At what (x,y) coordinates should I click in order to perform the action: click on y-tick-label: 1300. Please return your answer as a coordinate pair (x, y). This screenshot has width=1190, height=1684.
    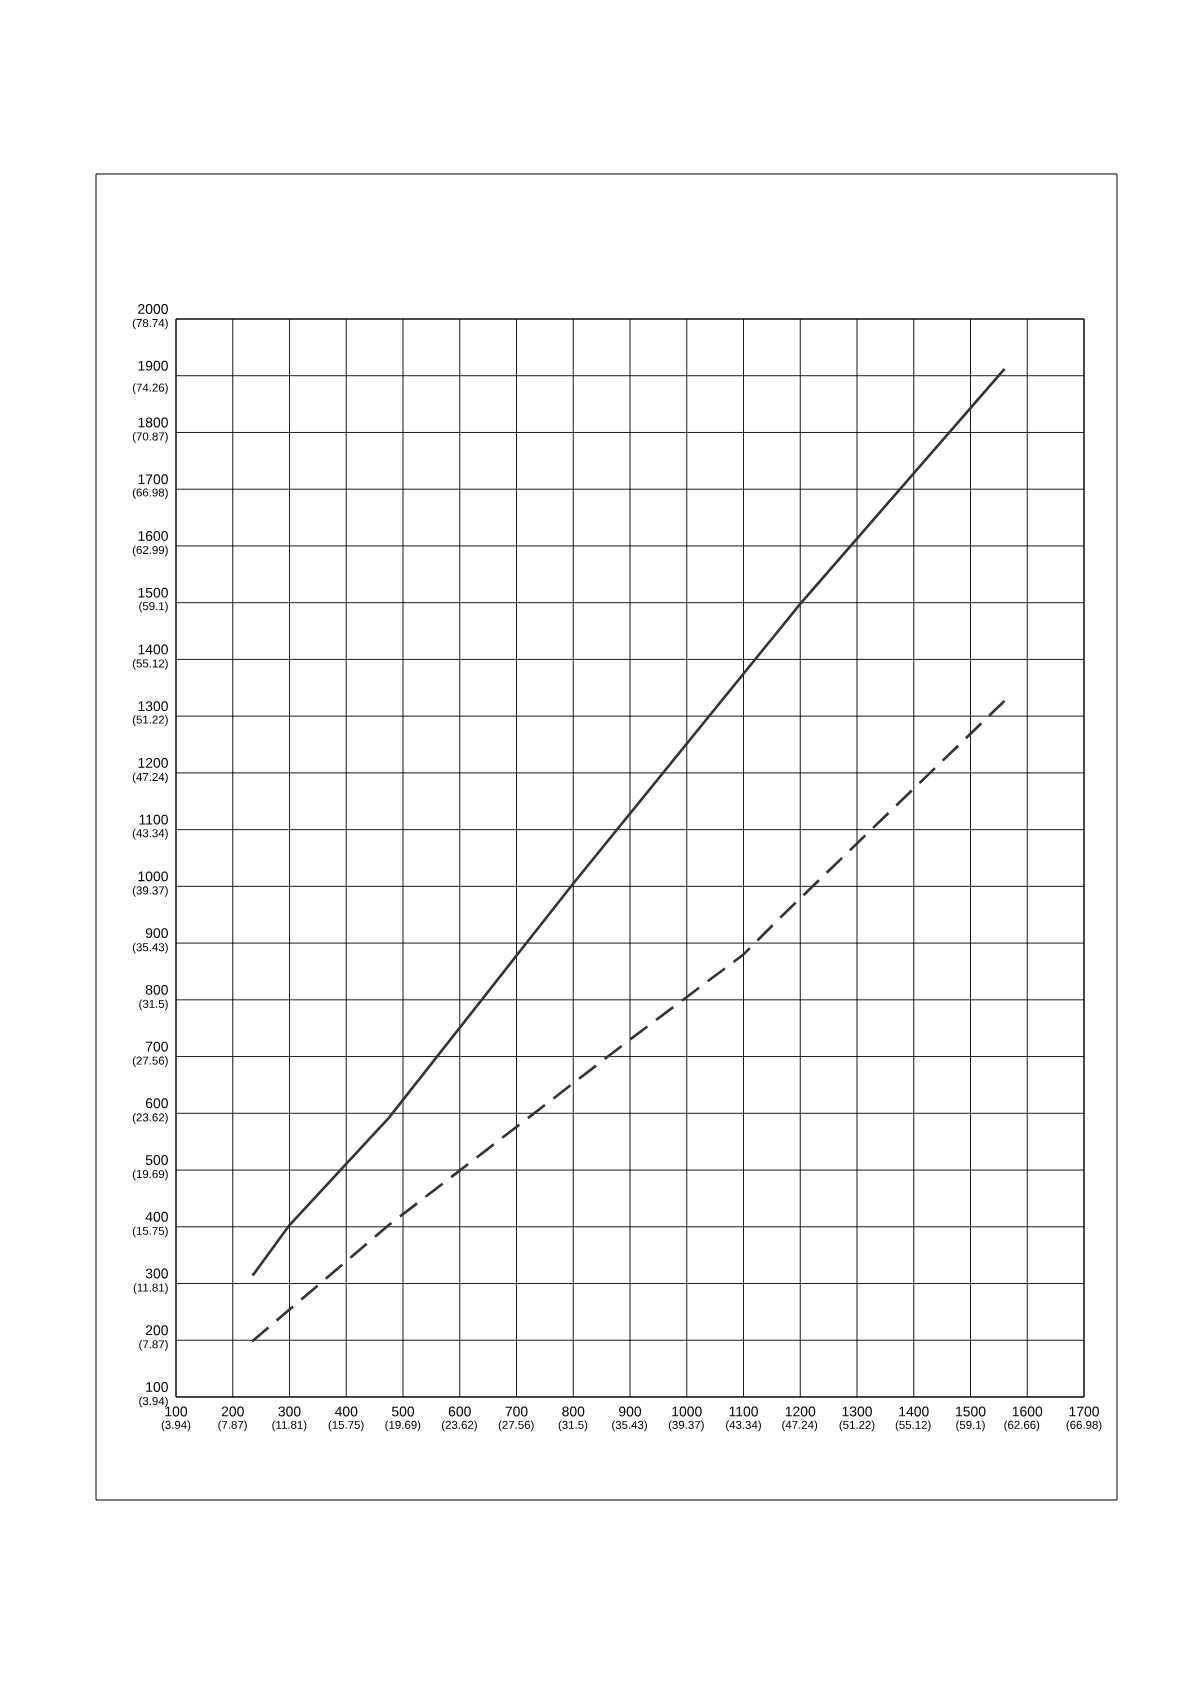
    Looking at the image, I should click on (153, 706).